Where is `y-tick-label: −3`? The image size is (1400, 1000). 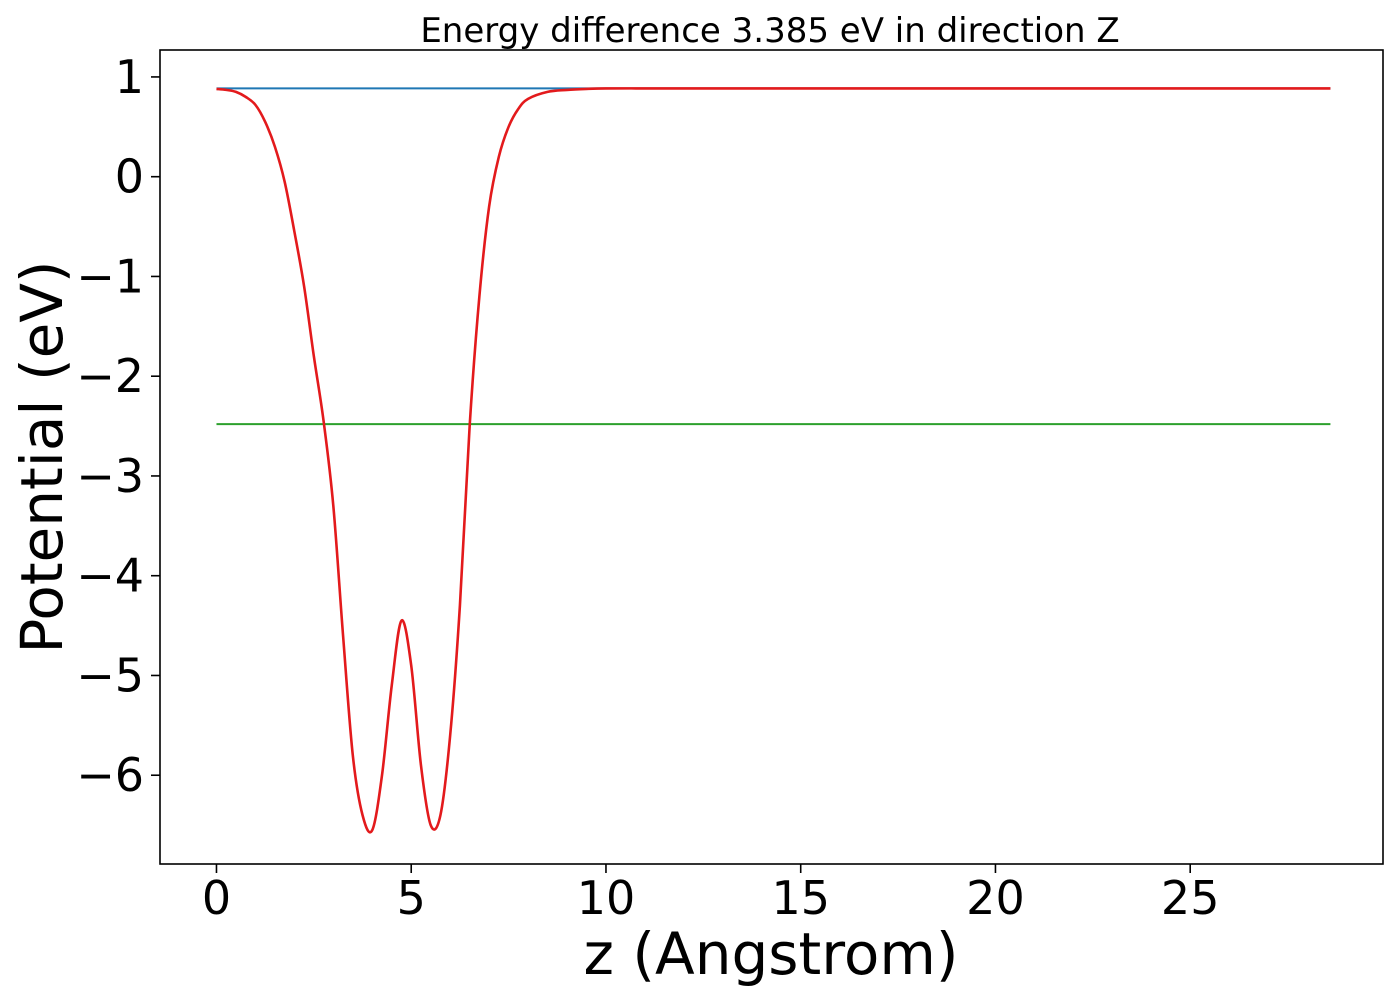 y-tick-label: −3 is located at coordinates (110, 476).